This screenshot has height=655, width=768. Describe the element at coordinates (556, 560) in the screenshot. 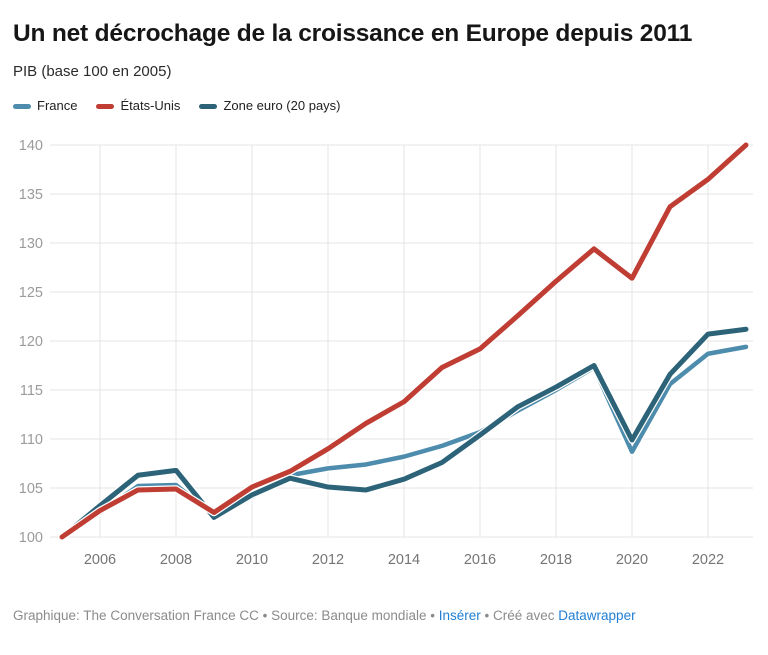

I see `x-tick-label-2018: 2018` at that location.